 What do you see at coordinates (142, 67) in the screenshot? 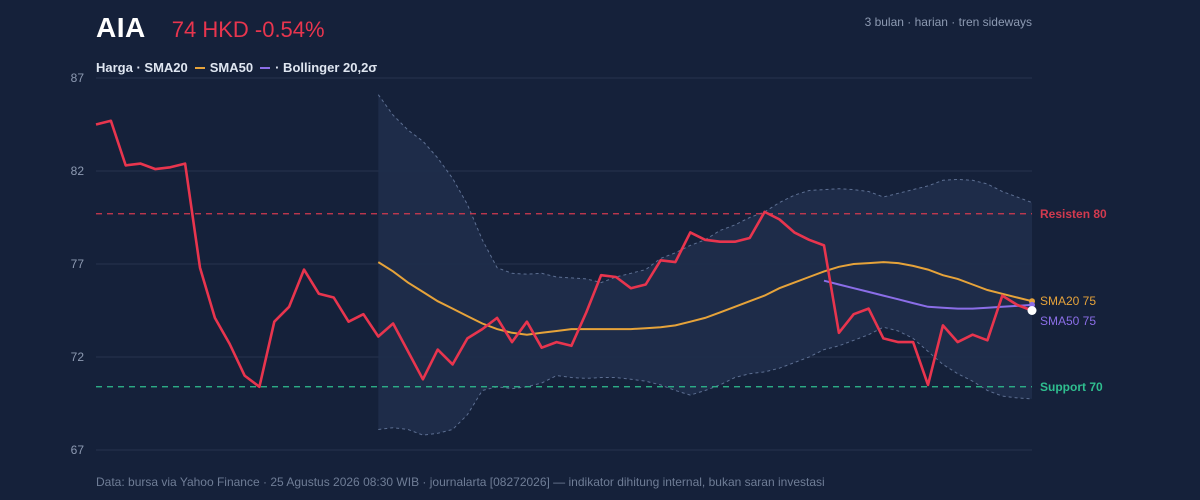
I see `legend-price-sma20: Harga · SMA20` at bounding box center [142, 67].